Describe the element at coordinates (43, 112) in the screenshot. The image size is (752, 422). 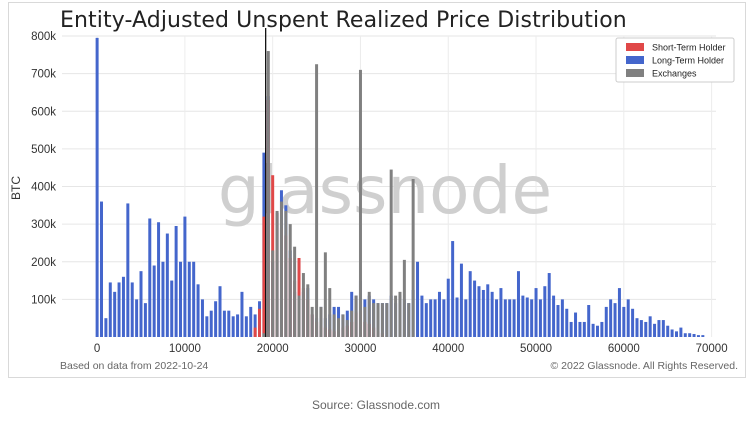
I see `y-tick-label: 600k` at that location.